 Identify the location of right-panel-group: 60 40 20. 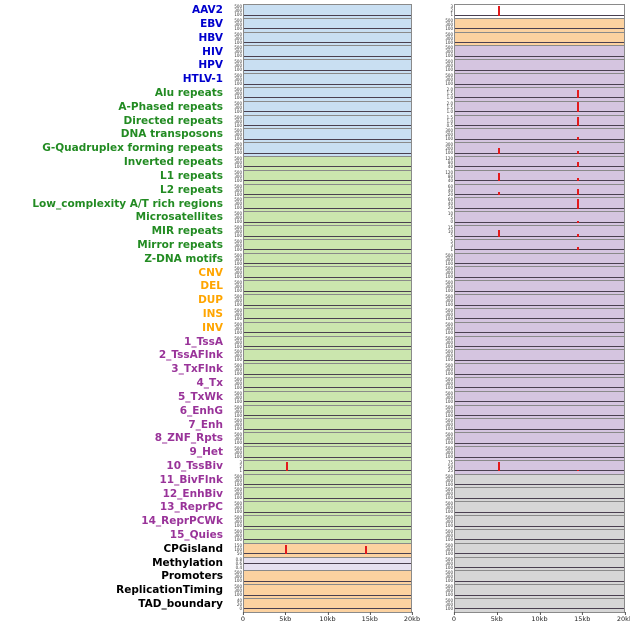
(532, 191).